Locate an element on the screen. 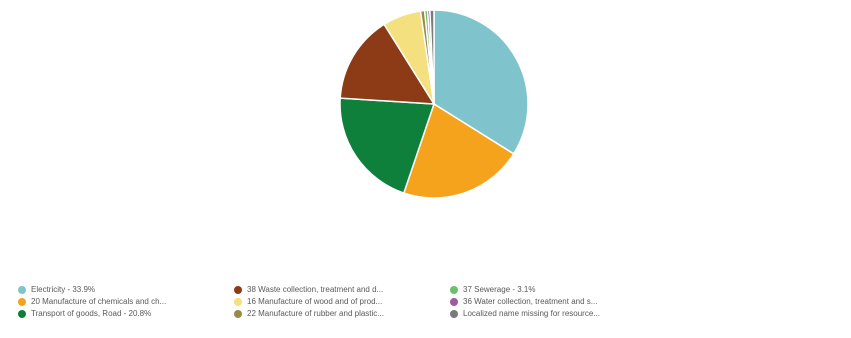 The width and height of the screenshot is (851, 338). legend-label: 37 Sewerage - 3.1% is located at coordinates (499, 289).